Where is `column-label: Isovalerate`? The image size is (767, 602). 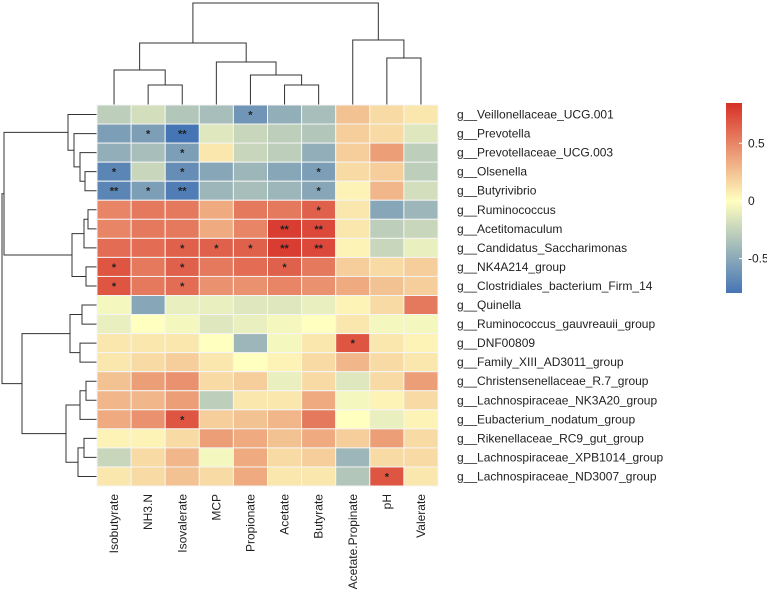
column-label: Isovalerate is located at coordinates (182, 523).